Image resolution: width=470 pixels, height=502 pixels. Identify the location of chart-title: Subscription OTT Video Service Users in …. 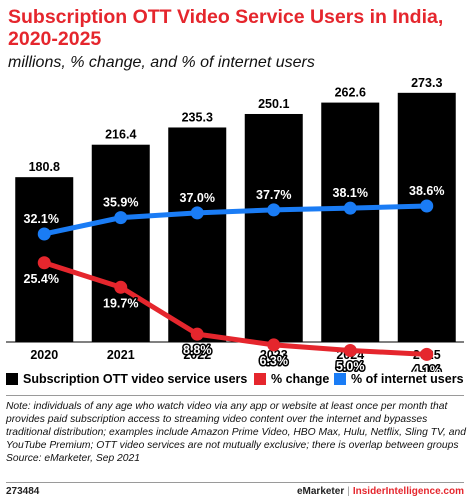
(226, 28).